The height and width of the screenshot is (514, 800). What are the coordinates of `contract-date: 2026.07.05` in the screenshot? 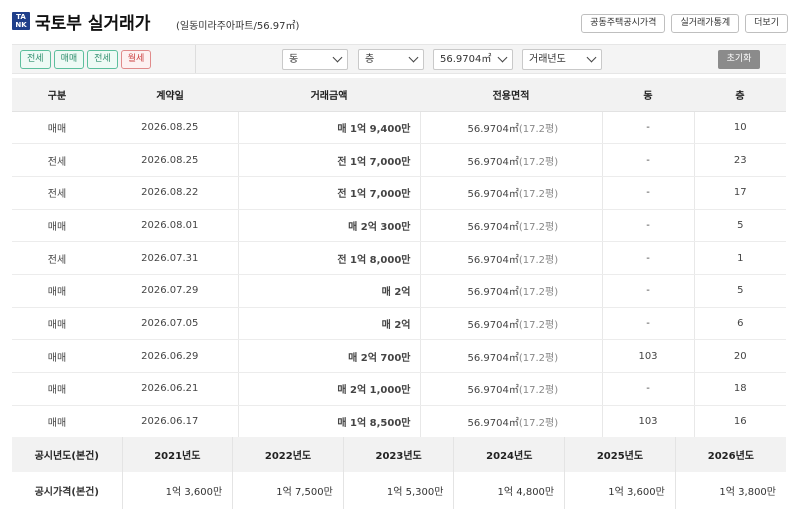 It's located at (170, 324).